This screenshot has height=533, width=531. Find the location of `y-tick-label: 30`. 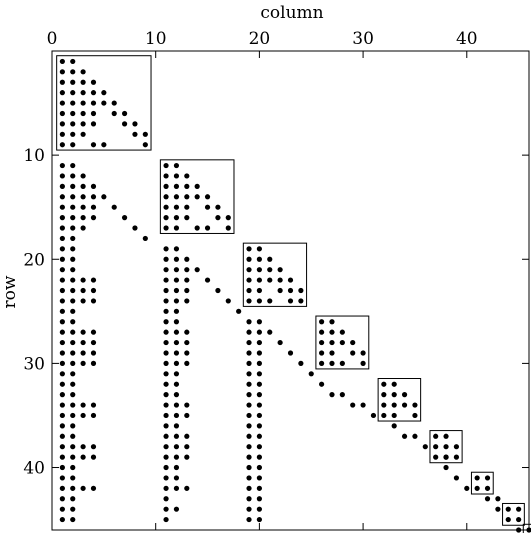

y-tick-label: 30 is located at coordinates (34, 364).